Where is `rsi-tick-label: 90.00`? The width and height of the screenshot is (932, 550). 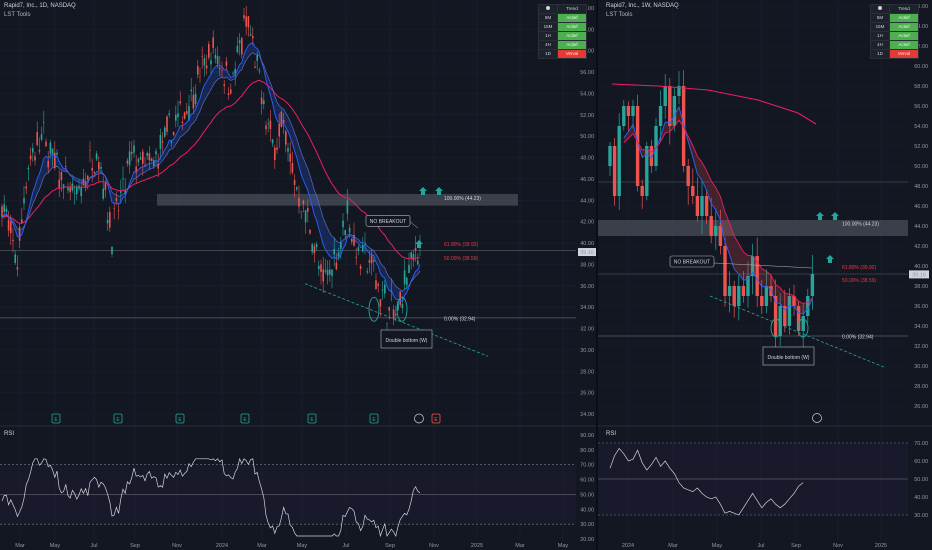 rsi-tick-label: 90.00 is located at coordinates (587, 436).